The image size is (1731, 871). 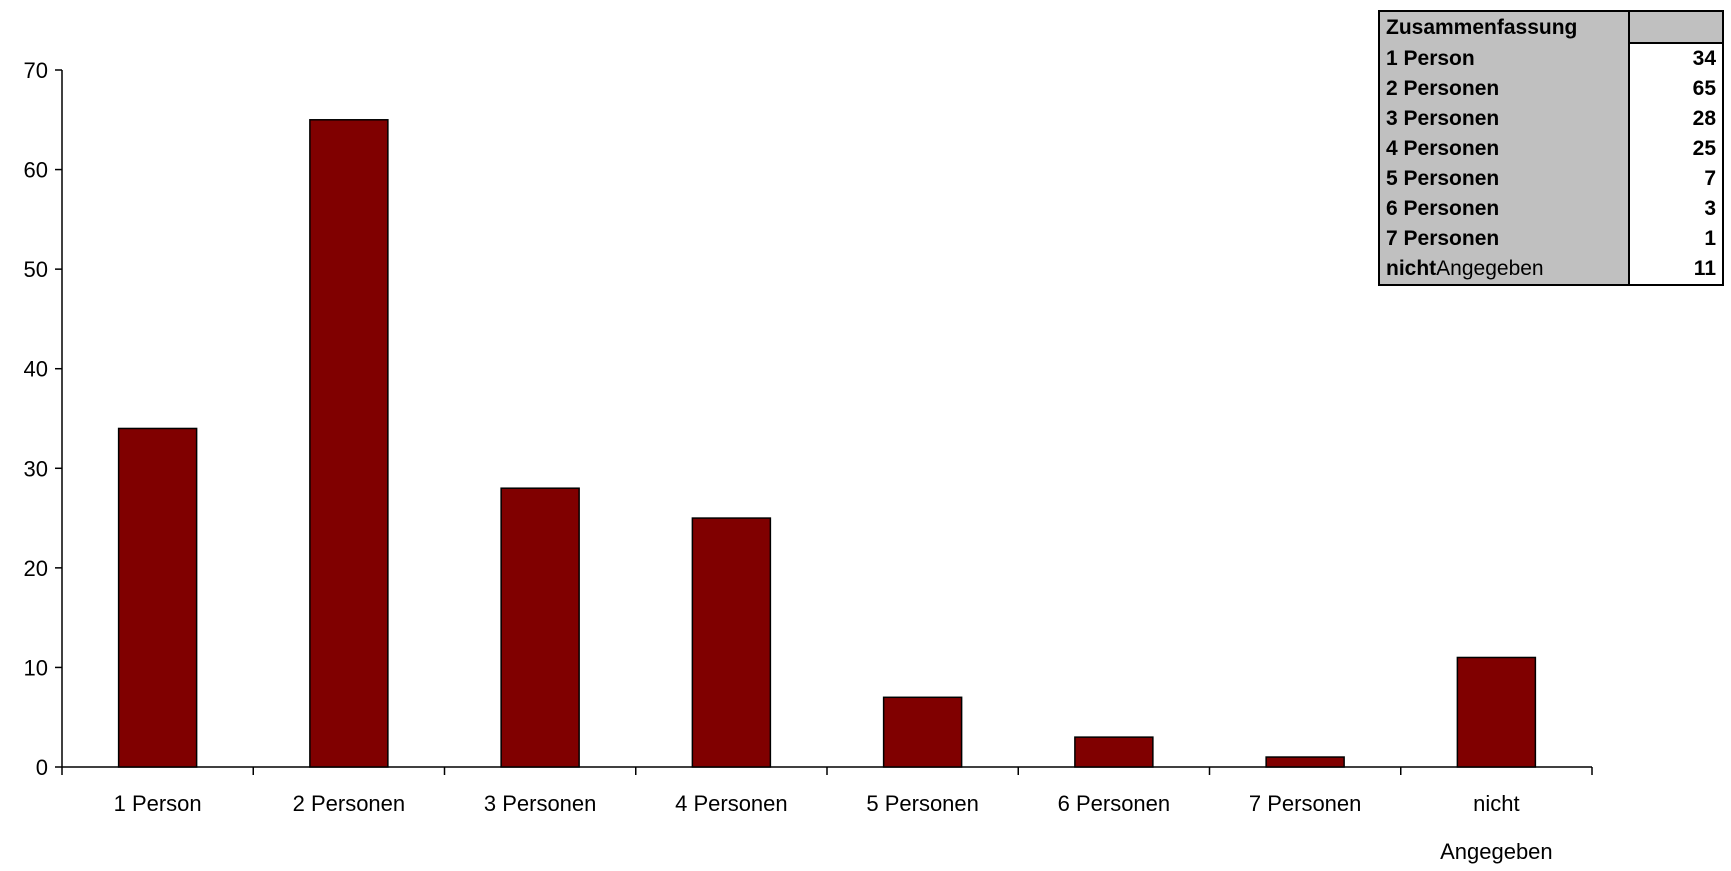 I want to click on summary-label-suffix: Angegeben, so click(x=1490, y=268).